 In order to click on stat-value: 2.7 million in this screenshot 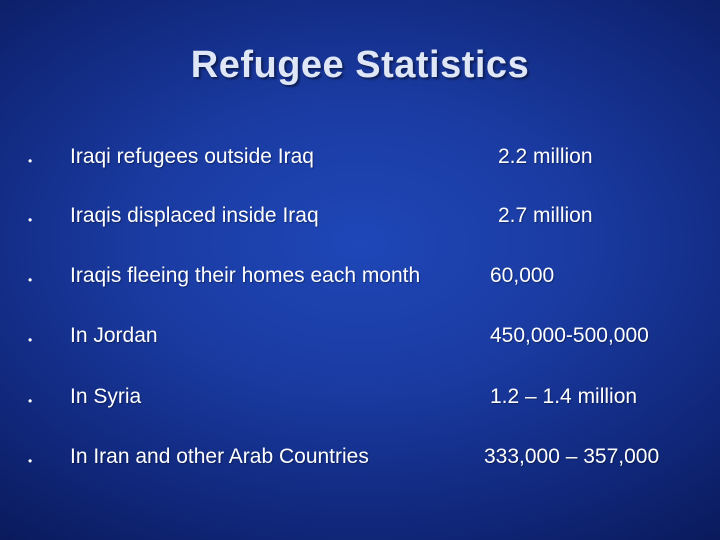, I will do `click(545, 215)`.